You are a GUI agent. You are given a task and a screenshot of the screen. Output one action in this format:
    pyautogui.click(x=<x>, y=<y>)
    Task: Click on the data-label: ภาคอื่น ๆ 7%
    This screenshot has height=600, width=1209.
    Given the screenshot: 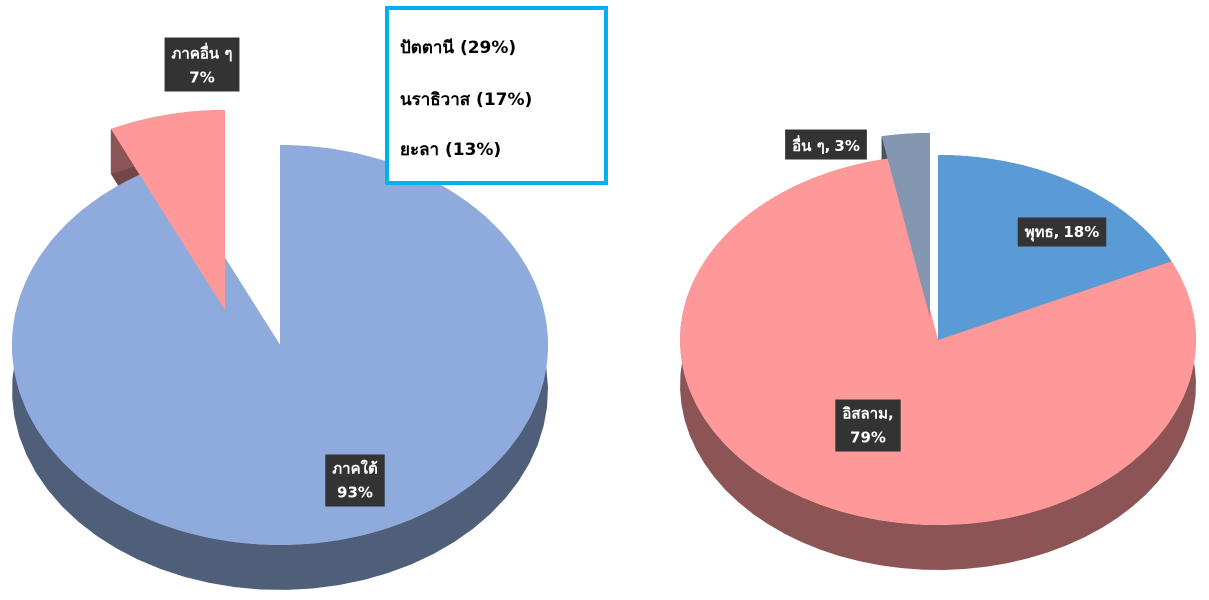 What is the action you would take?
    pyautogui.click(x=202, y=64)
    